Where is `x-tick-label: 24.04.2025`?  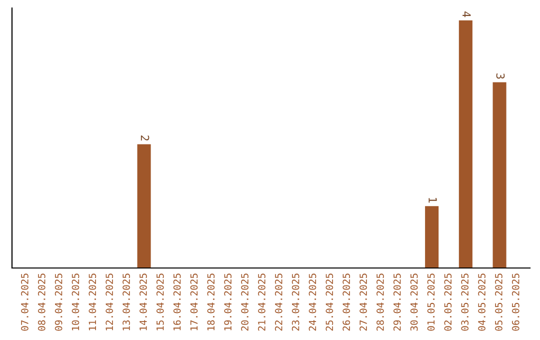
x-tick-label: 24.04.2025 is located at coordinates (312, 302).